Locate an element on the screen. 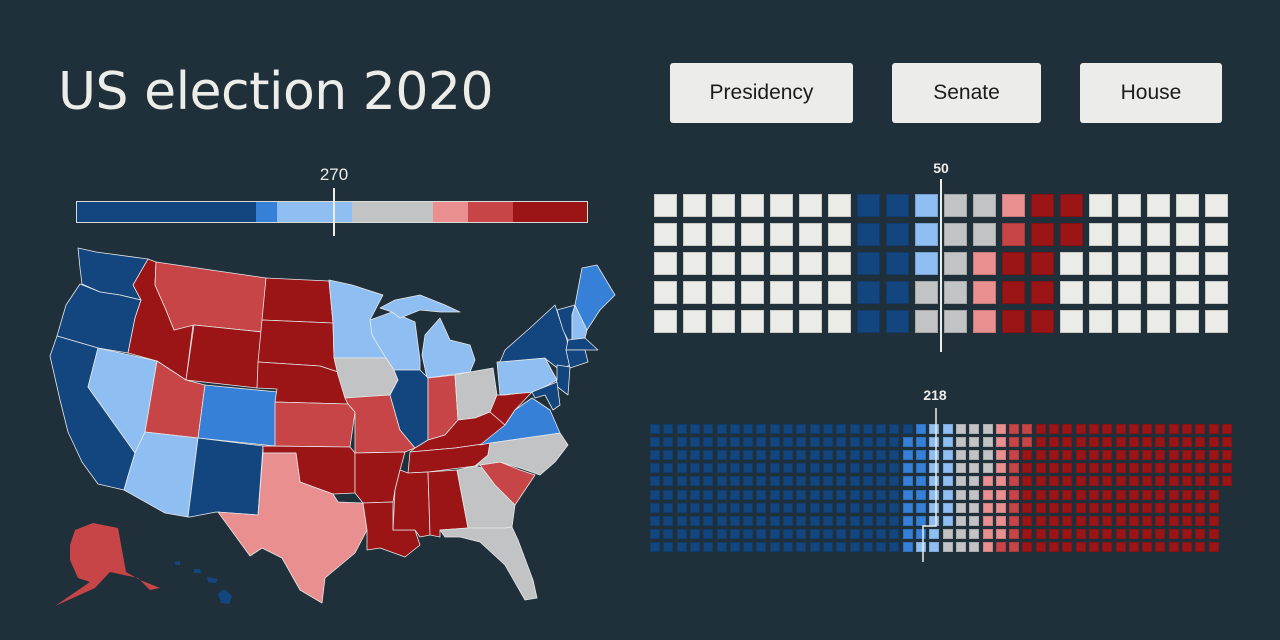 The height and width of the screenshot is (640, 1280). state-wy is located at coordinates (224, 356).